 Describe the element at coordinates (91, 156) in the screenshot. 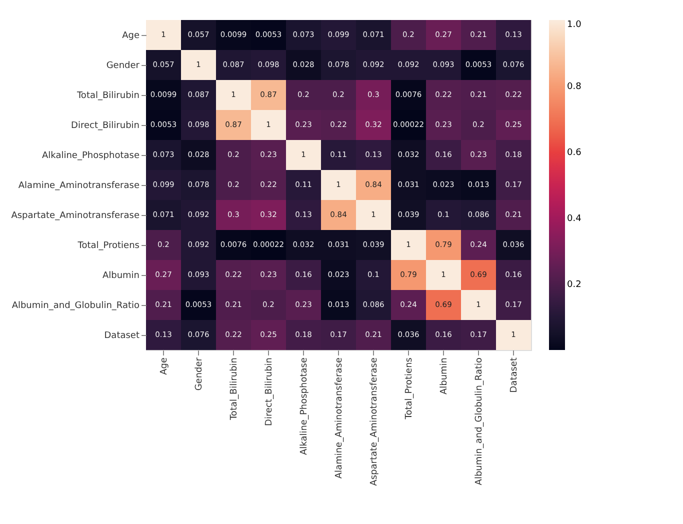

I see `y-tick-label: Alkaline_Phosphotase` at that location.